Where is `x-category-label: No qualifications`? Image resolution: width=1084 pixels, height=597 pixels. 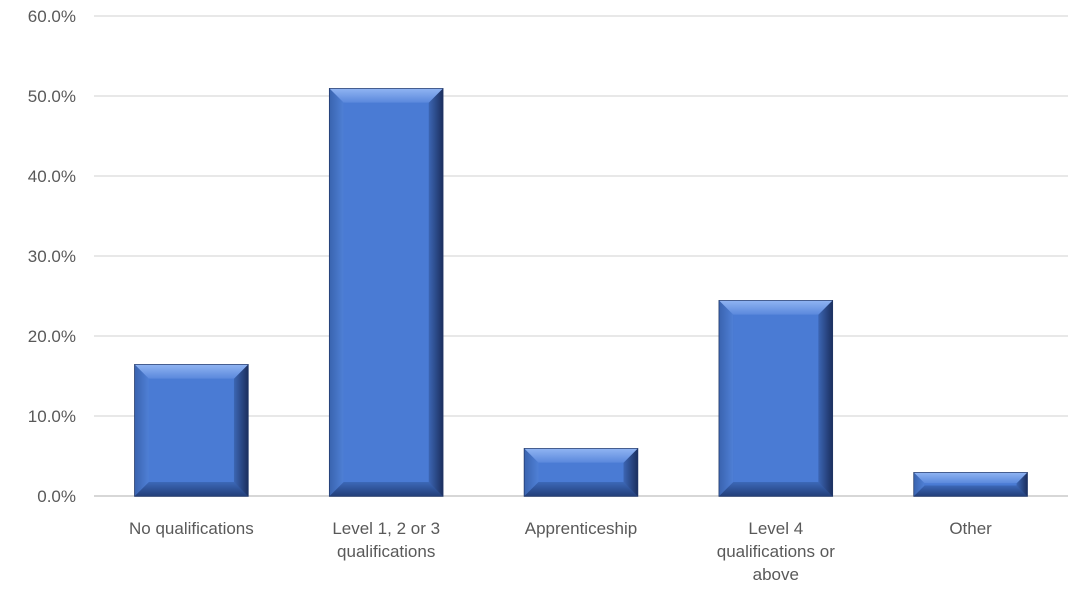
x-category-label: No qualifications is located at coordinates (191, 528).